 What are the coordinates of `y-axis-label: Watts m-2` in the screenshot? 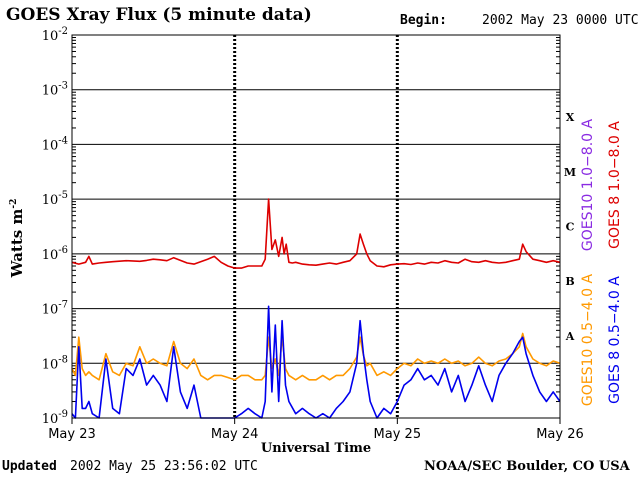 It's located at (17, 239).